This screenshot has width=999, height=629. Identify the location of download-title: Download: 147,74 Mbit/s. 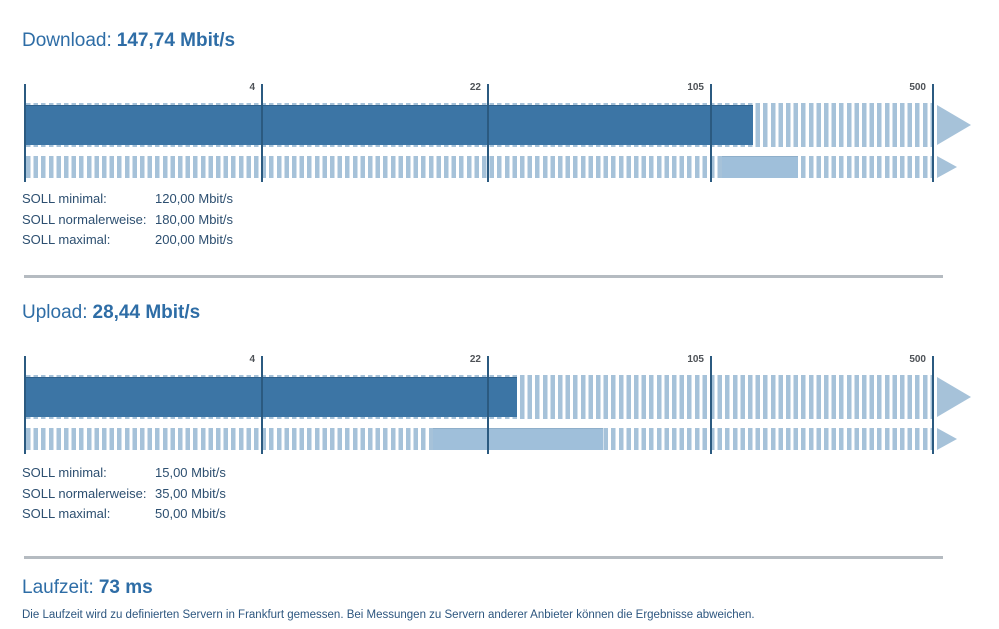
(128, 41).